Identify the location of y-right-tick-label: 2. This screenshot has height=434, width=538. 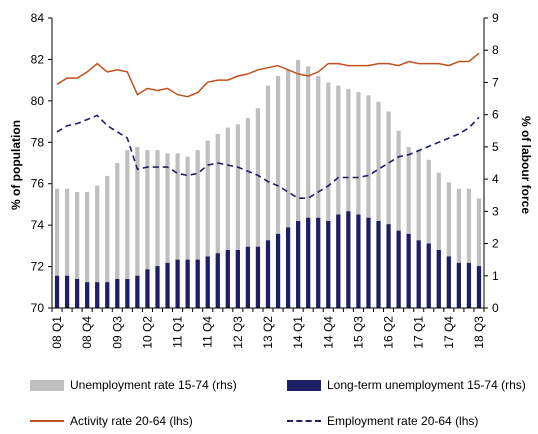
(495, 244).